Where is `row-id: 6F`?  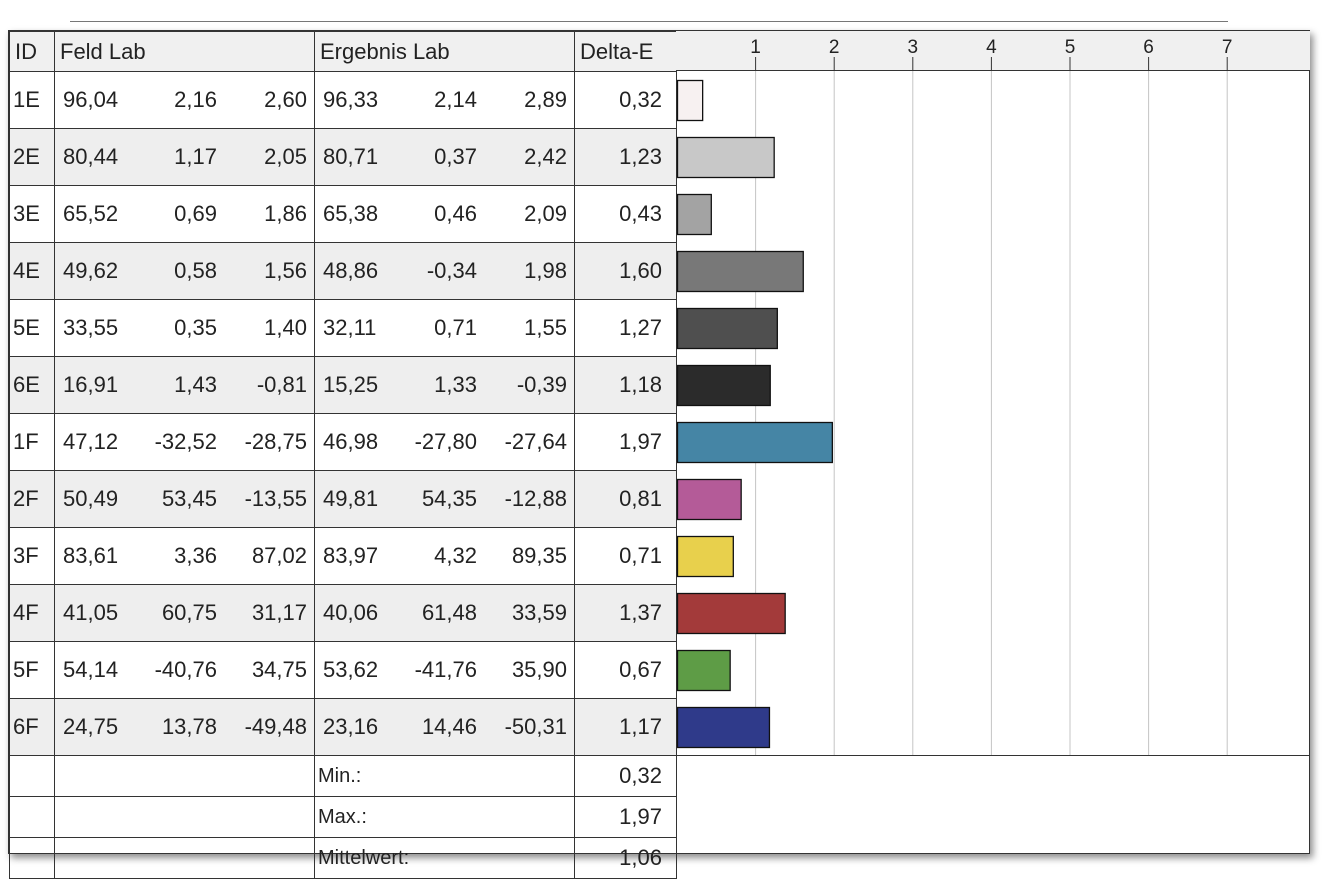
row-id: 6F is located at coordinates (32, 727).